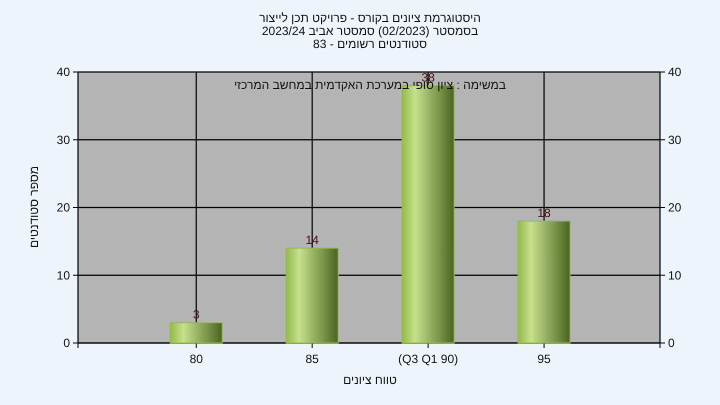  Describe the element at coordinates (313, 359) in the screenshot. I see `x-tick-label: 85` at that location.